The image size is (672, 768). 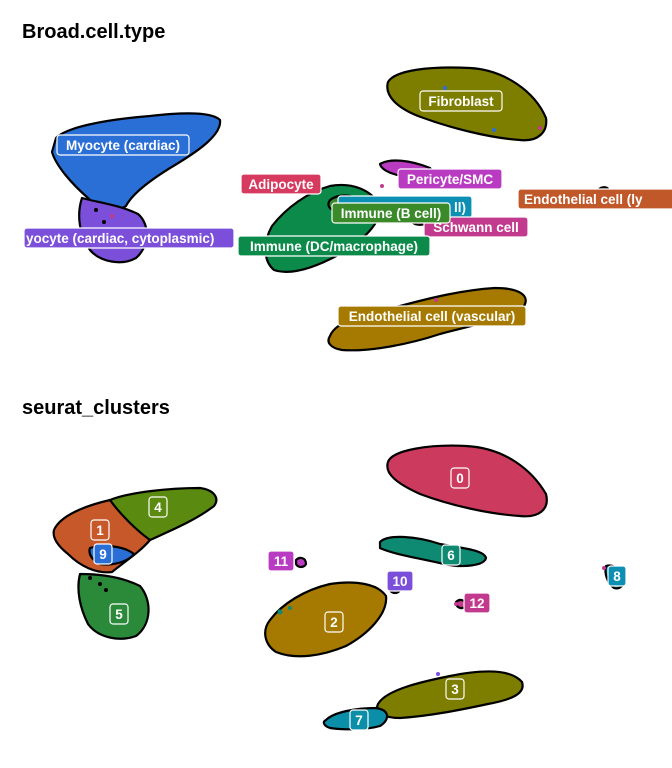 I want to click on label-text: Myocyte (cardiac), so click(x=123, y=145).